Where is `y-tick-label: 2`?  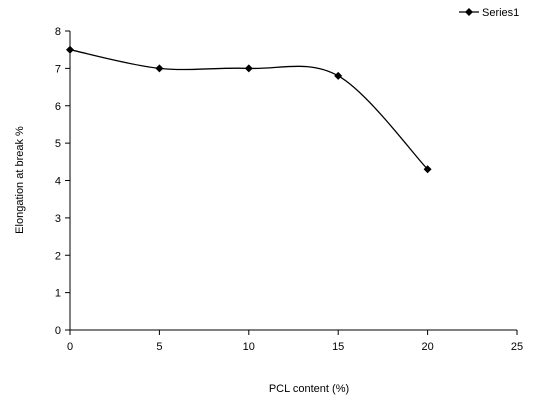
y-tick-label: 2 is located at coordinates (58, 256).